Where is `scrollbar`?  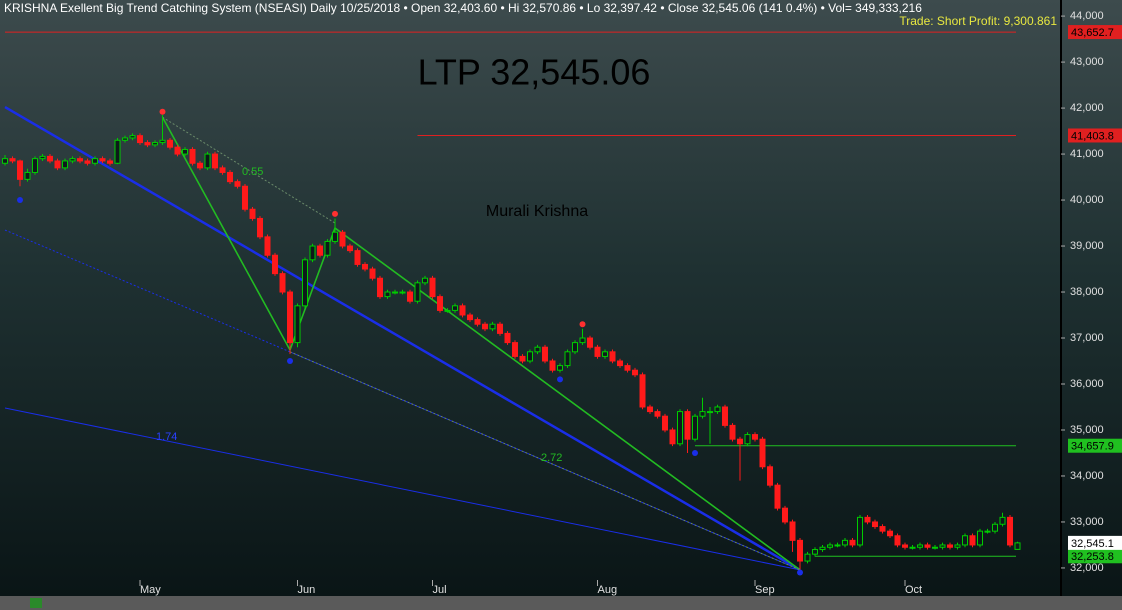 scrollbar is located at coordinates (561, 603).